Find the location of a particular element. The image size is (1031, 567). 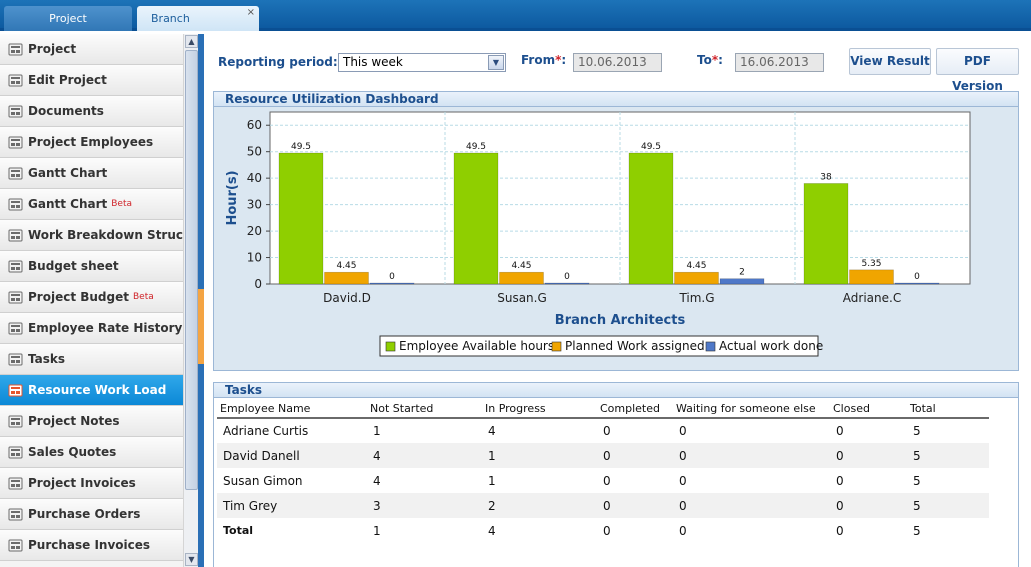

data-label: 38 is located at coordinates (826, 177).